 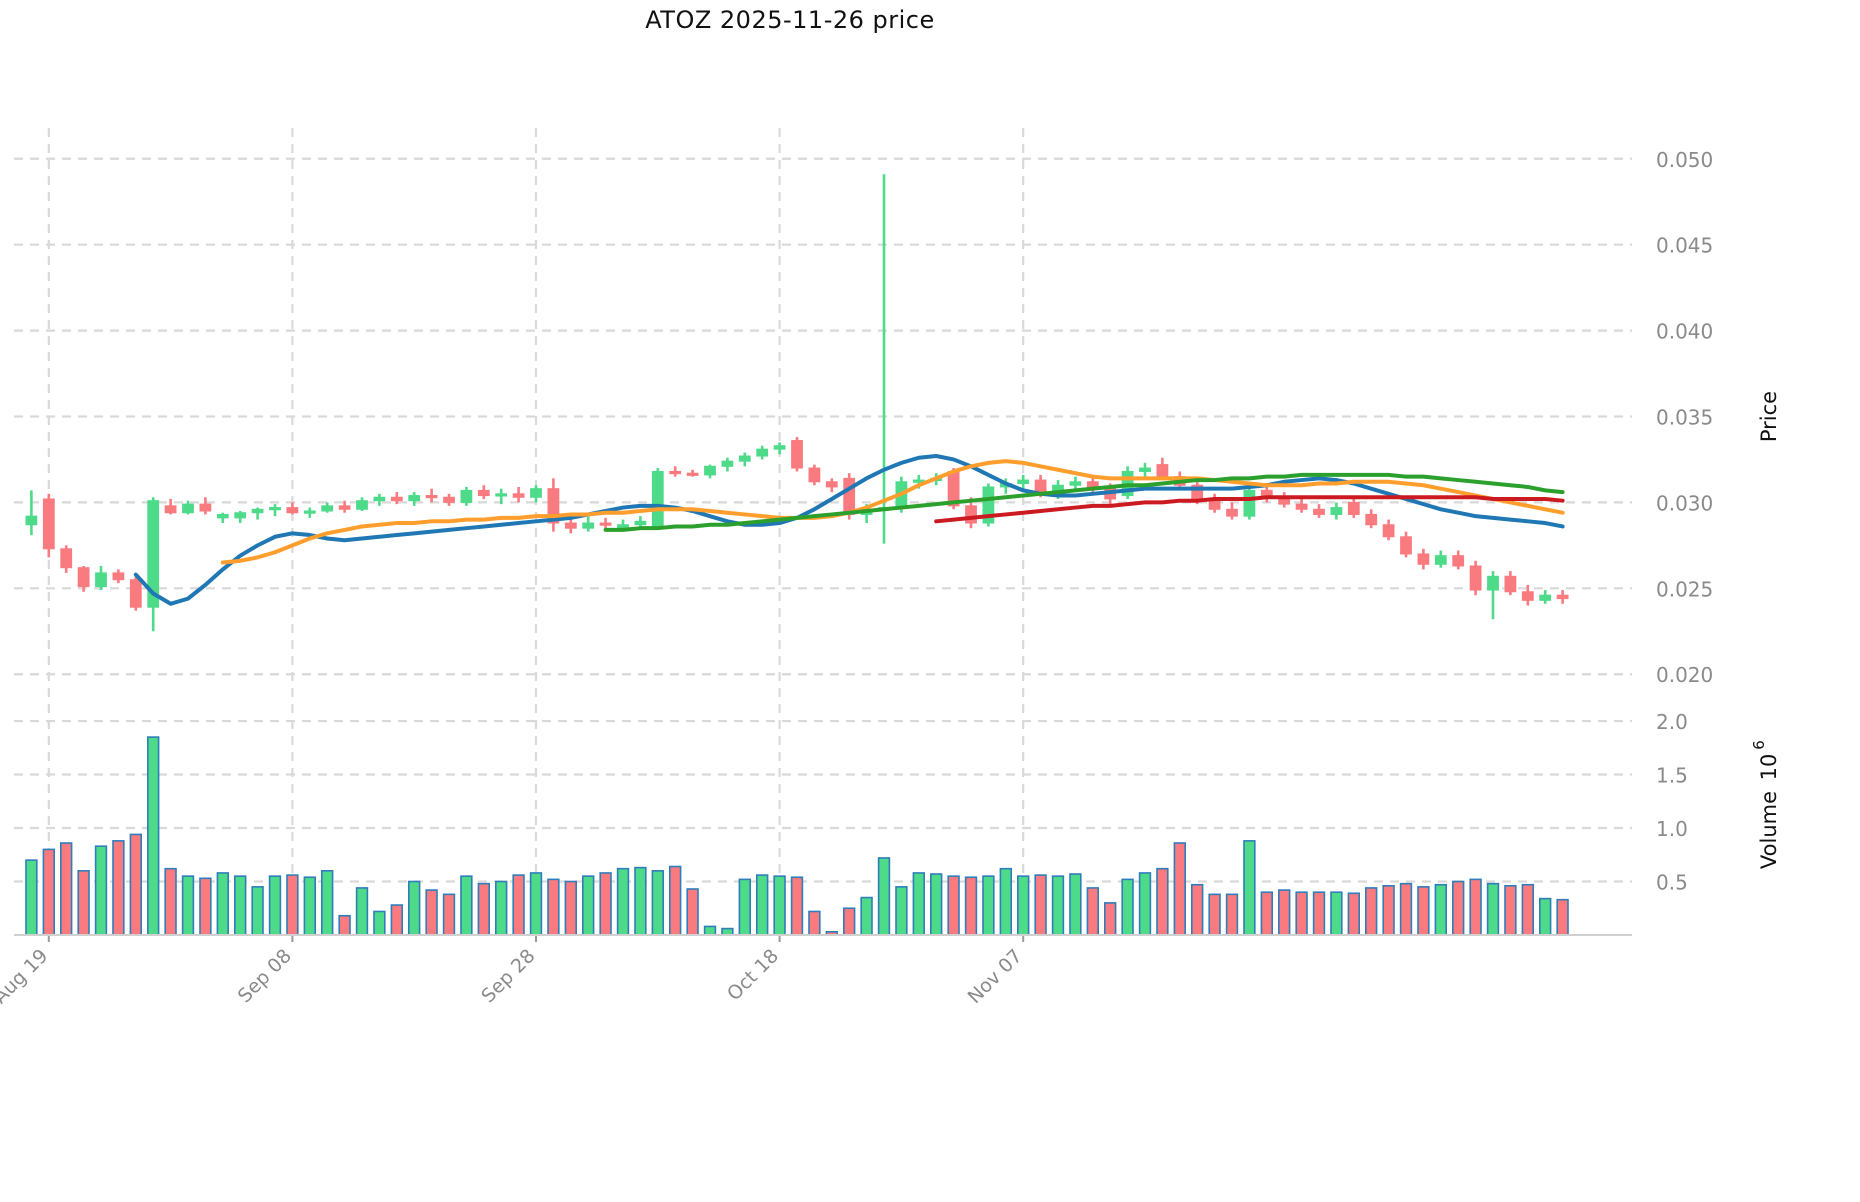 What do you see at coordinates (790, 20) in the screenshot?
I see `chart-title: ATOZ 2025-11-26 price` at bounding box center [790, 20].